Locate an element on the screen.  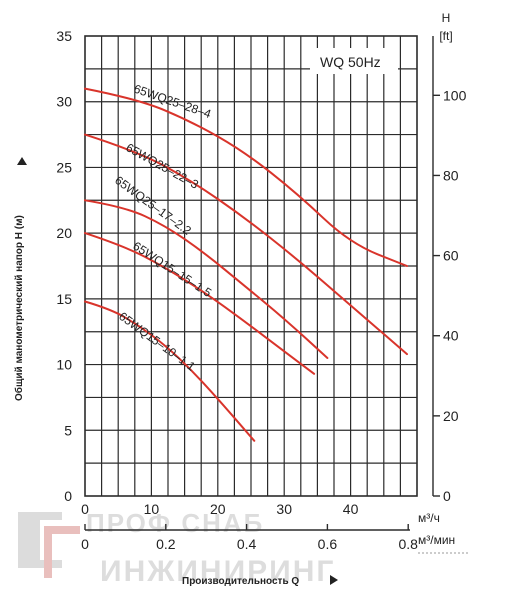
left-axis-ticks: 0 5 10 15 20 25 30 35 is located at coordinates (64, 266).